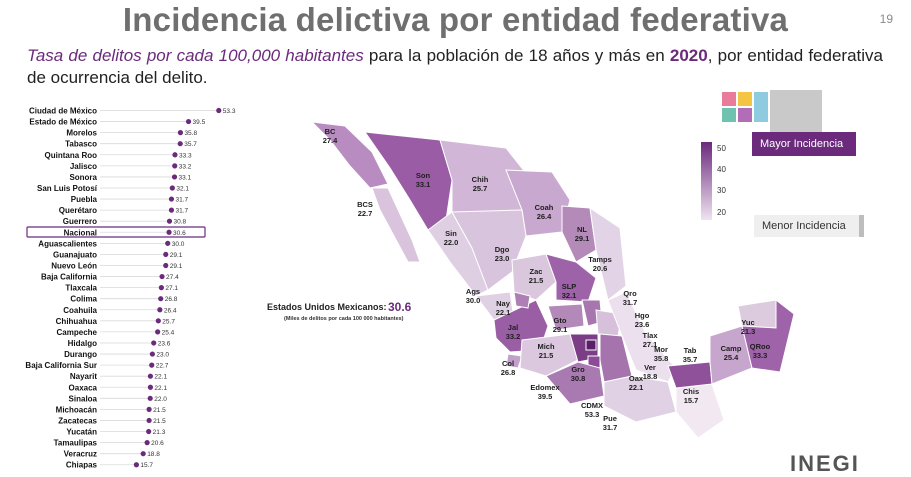  I want to click on region-mich, so click(549, 355).